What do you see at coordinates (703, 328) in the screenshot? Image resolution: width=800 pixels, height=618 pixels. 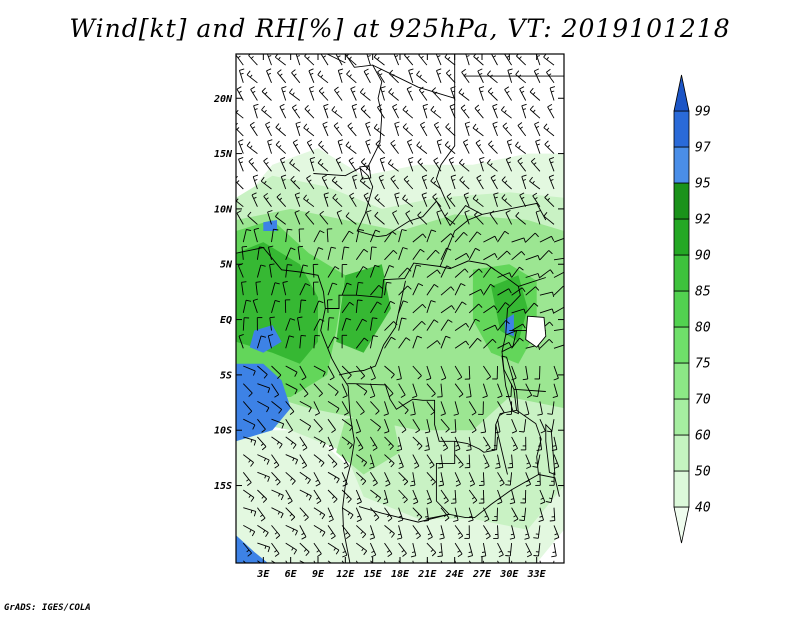 I see `colorbar-label: 80` at bounding box center [703, 328].